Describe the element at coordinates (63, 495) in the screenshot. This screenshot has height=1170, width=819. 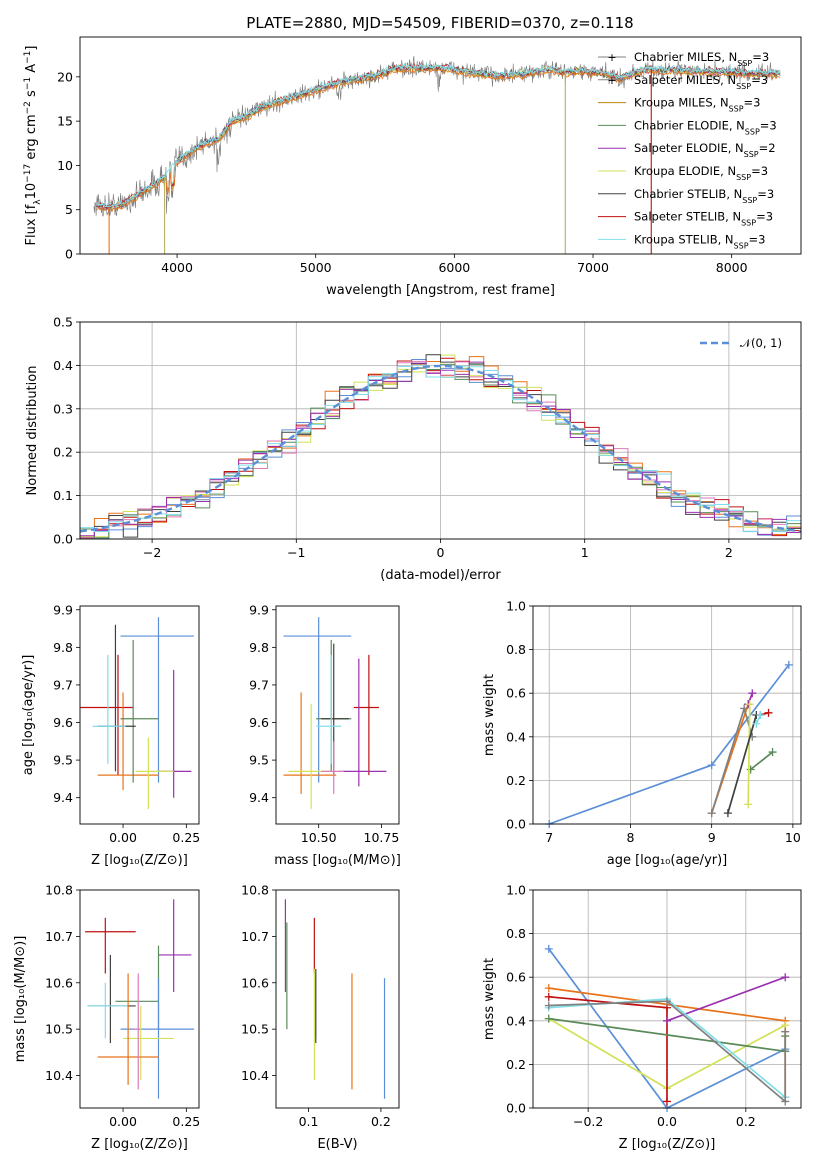
I see `residuals-ytick-label: 0.1` at that location.